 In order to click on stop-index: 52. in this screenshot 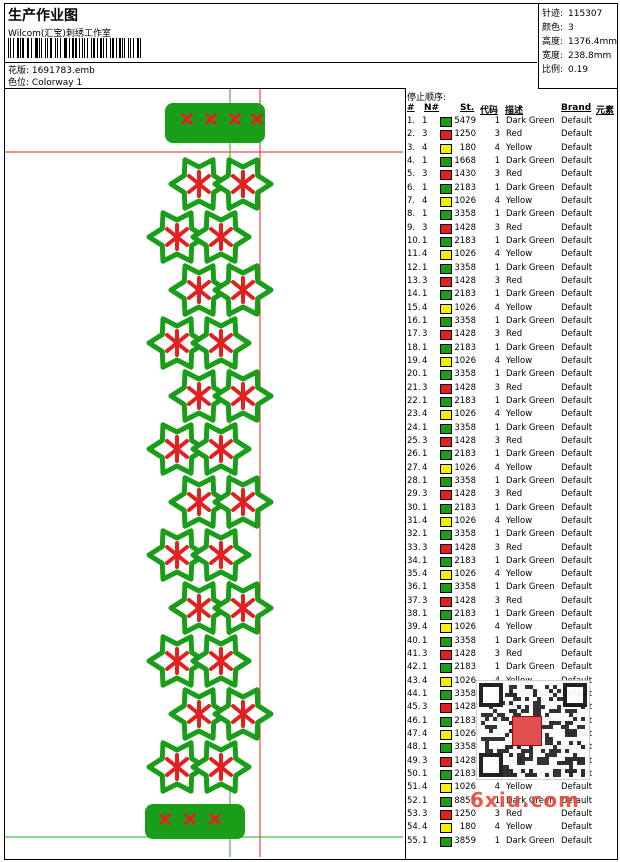, I will do `click(414, 800)`.